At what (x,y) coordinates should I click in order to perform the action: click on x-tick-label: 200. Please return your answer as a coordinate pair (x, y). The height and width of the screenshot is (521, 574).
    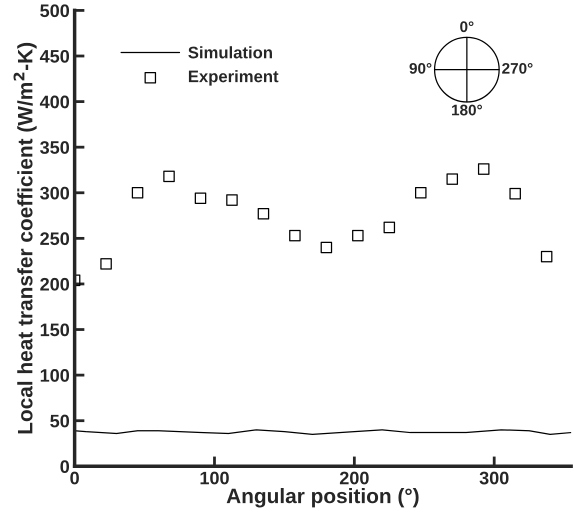
    Looking at the image, I should click on (354, 478).